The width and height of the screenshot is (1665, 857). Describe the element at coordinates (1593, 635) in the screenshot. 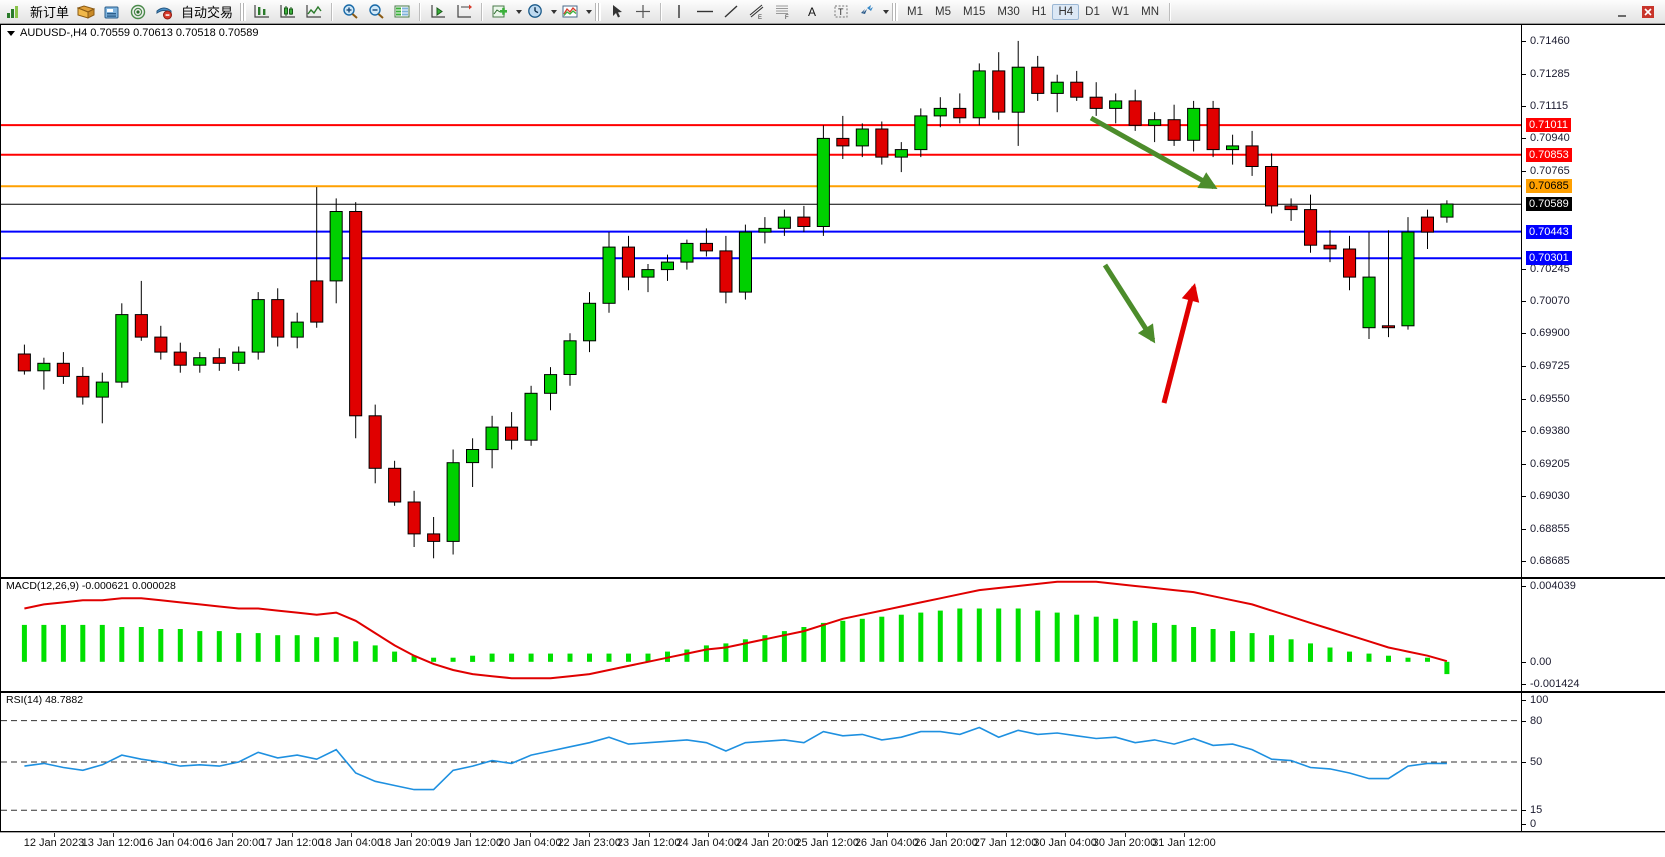

I see `macd-axis: 0.004039 0.00 -0.001424` at that location.